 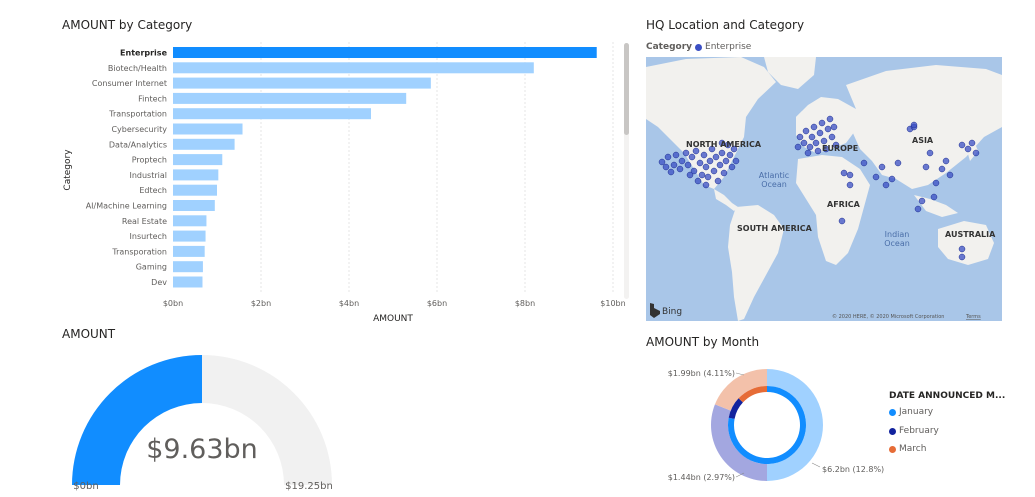 What do you see at coordinates (892, 431) in the screenshot?
I see `legend-dot-february` at bounding box center [892, 431].